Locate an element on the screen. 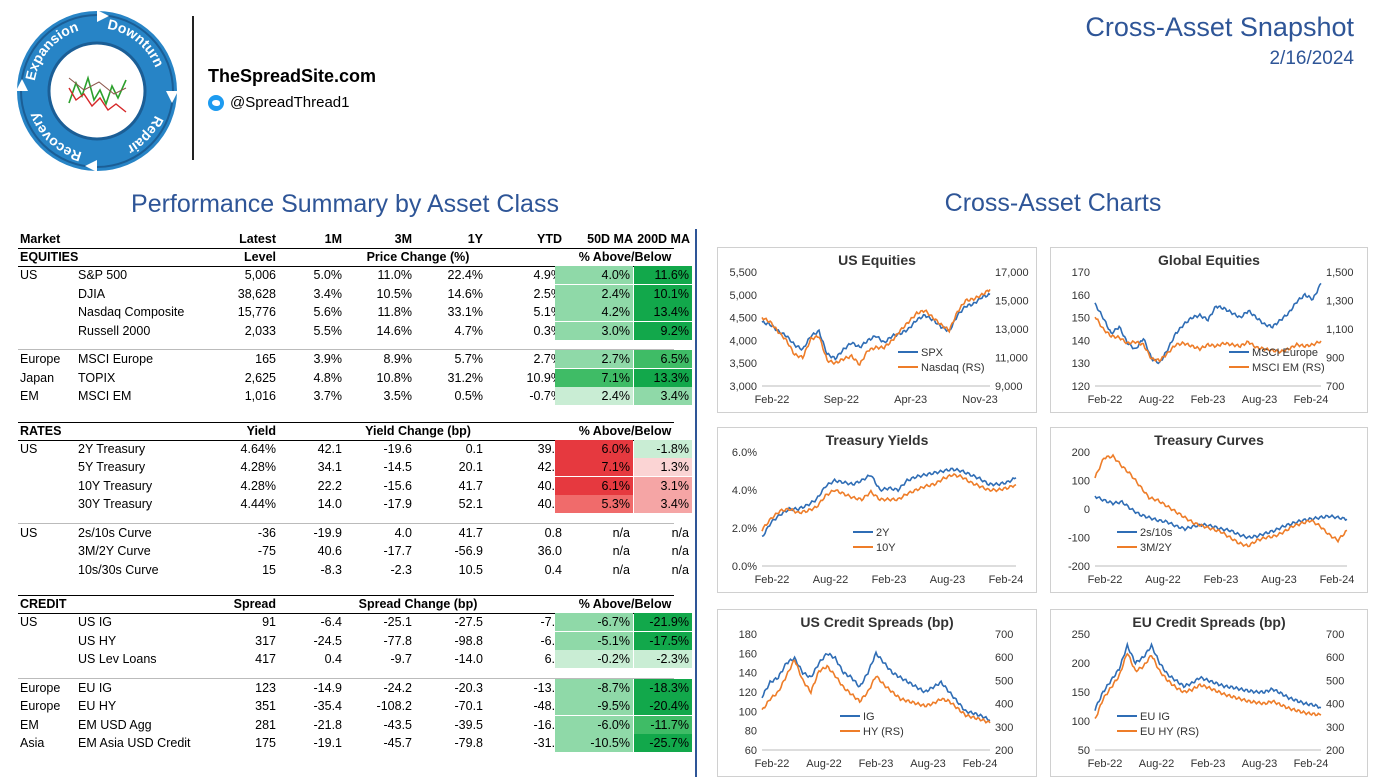  y-right-tick-label: 700 is located at coordinates (1335, 635).